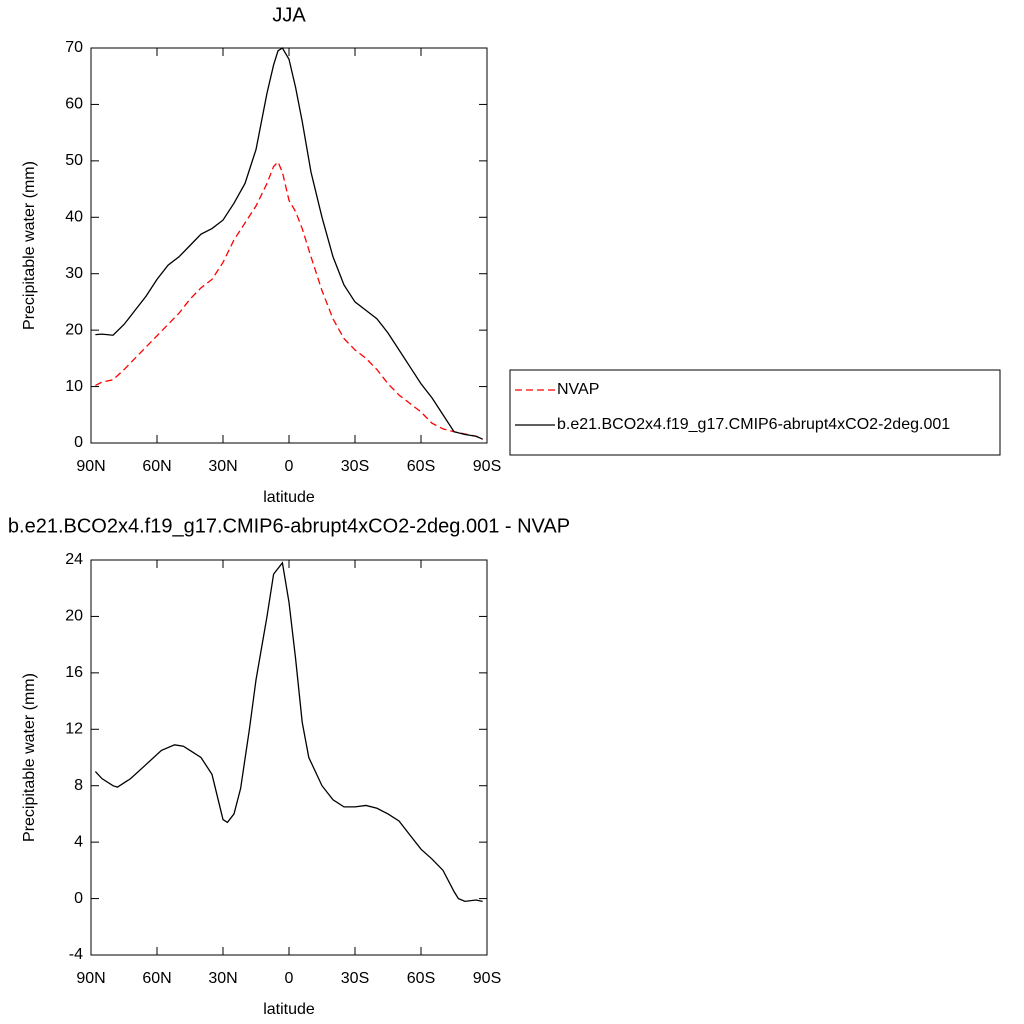 This screenshot has width=1024, height=1024. I want to click on y-tick-label: 60, so click(74, 104).